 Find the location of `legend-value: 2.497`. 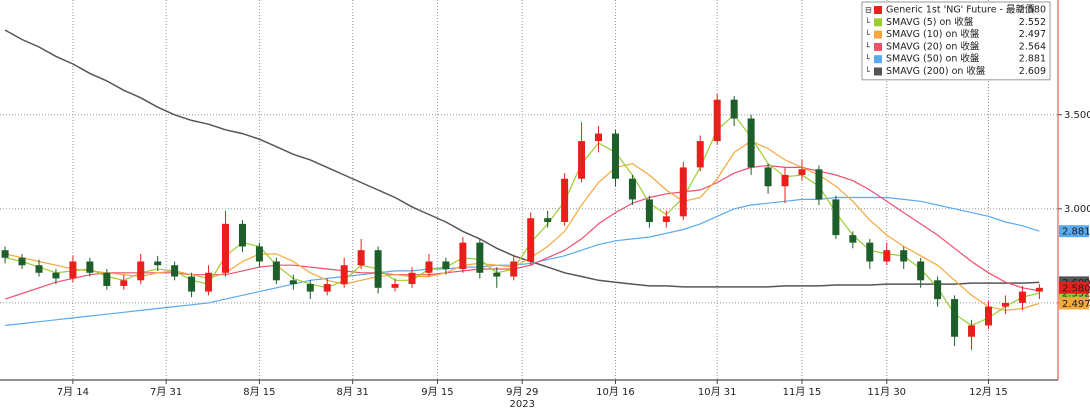

legend-value: 2.497 is located at coordinates (1032, 34).